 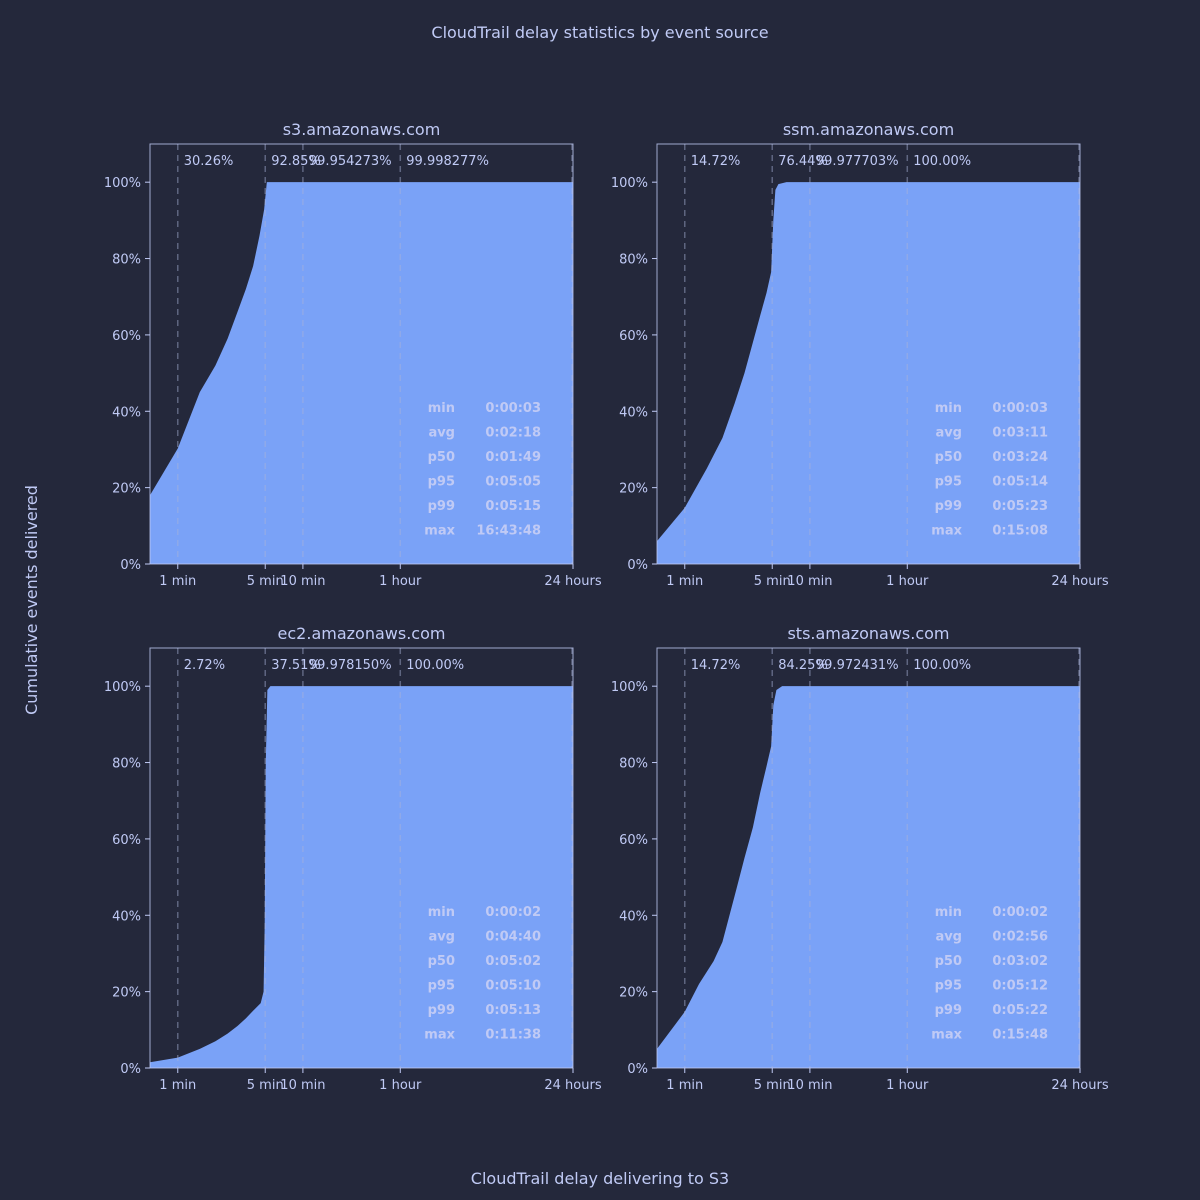 What do you see at coordinates (31, 600) in the screenshot?
I see `y-axis-label: Cumulative events delivered` at bounding box center [31, 600].